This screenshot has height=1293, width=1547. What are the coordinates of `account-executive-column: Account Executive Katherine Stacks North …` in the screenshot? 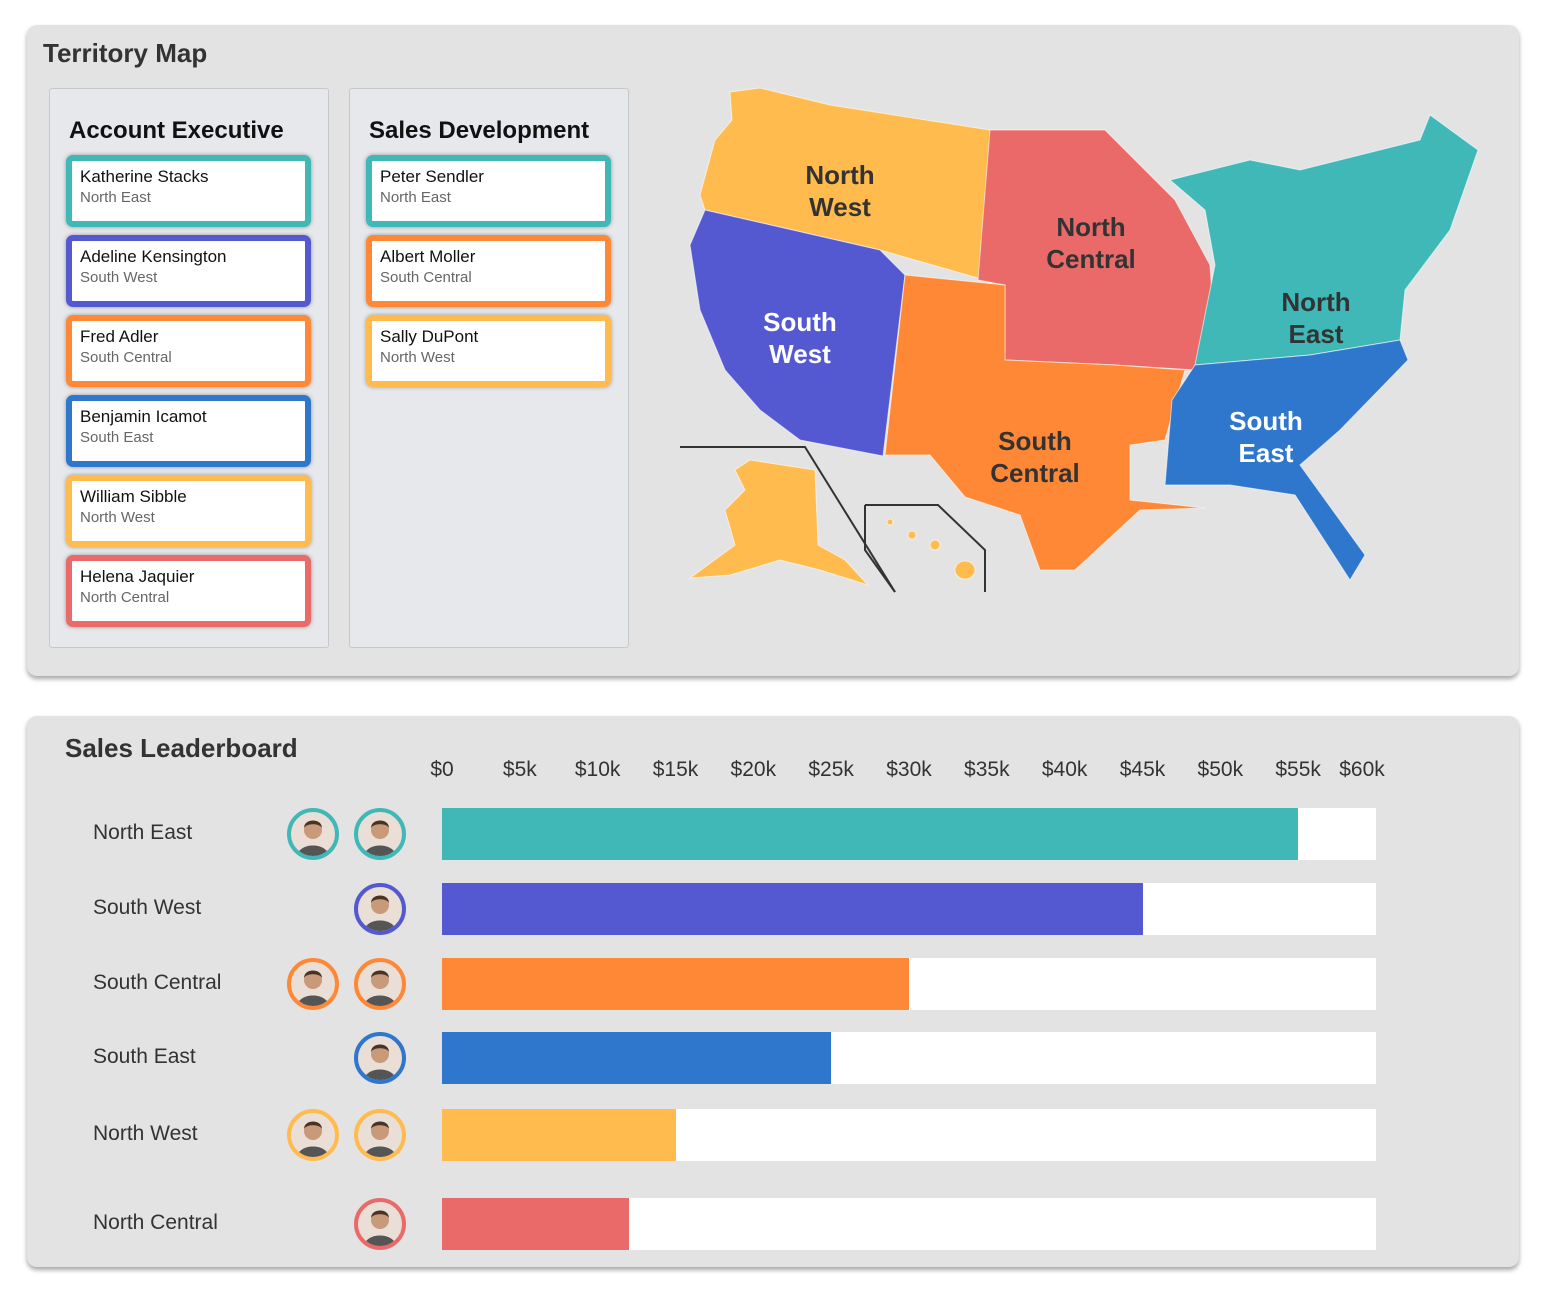 It's located at (189, 368).